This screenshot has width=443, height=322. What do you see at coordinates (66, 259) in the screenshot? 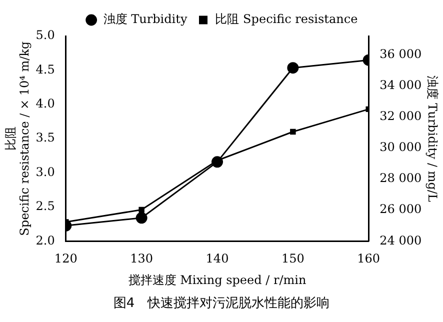
I see `x-tick-label: 120` at bounding box center [66, 259].